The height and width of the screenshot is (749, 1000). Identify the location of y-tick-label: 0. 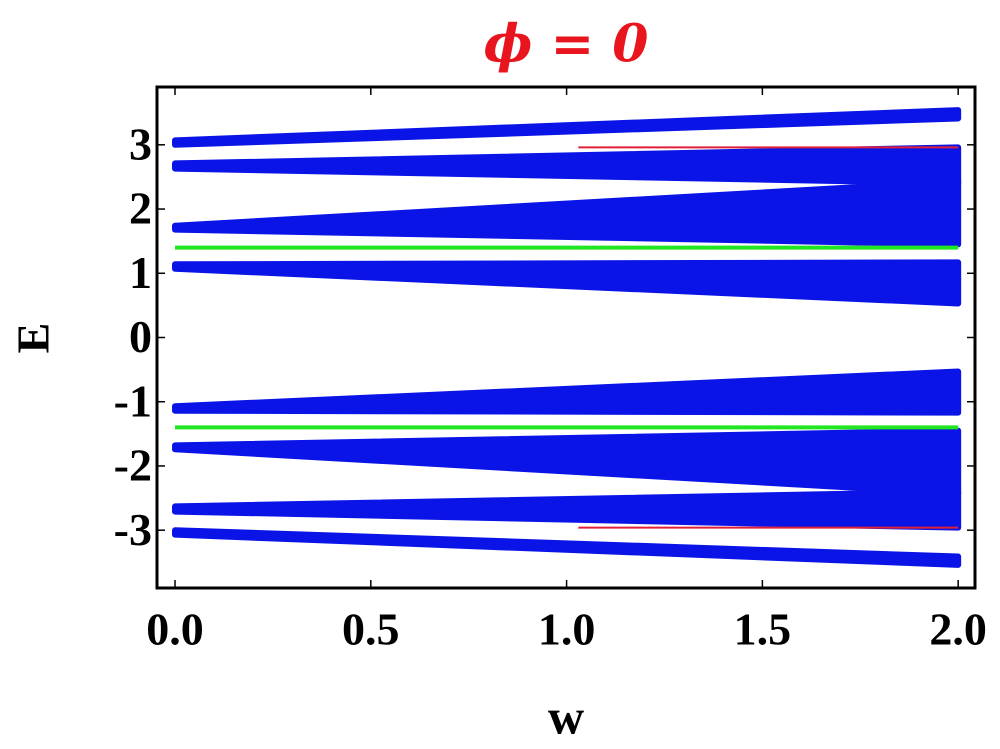
(140, 336).